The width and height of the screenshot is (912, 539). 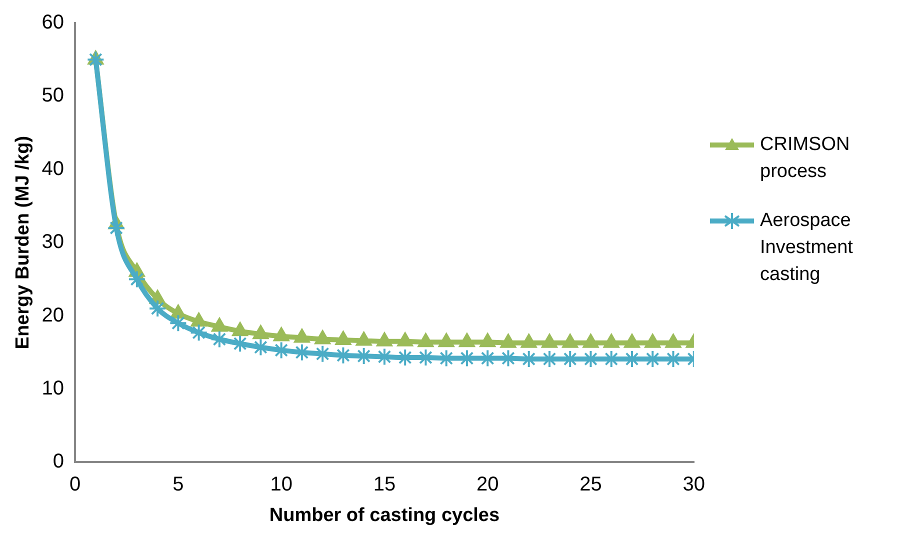 I want to click on y-tick-label: 40, so click(x=53, y=169).